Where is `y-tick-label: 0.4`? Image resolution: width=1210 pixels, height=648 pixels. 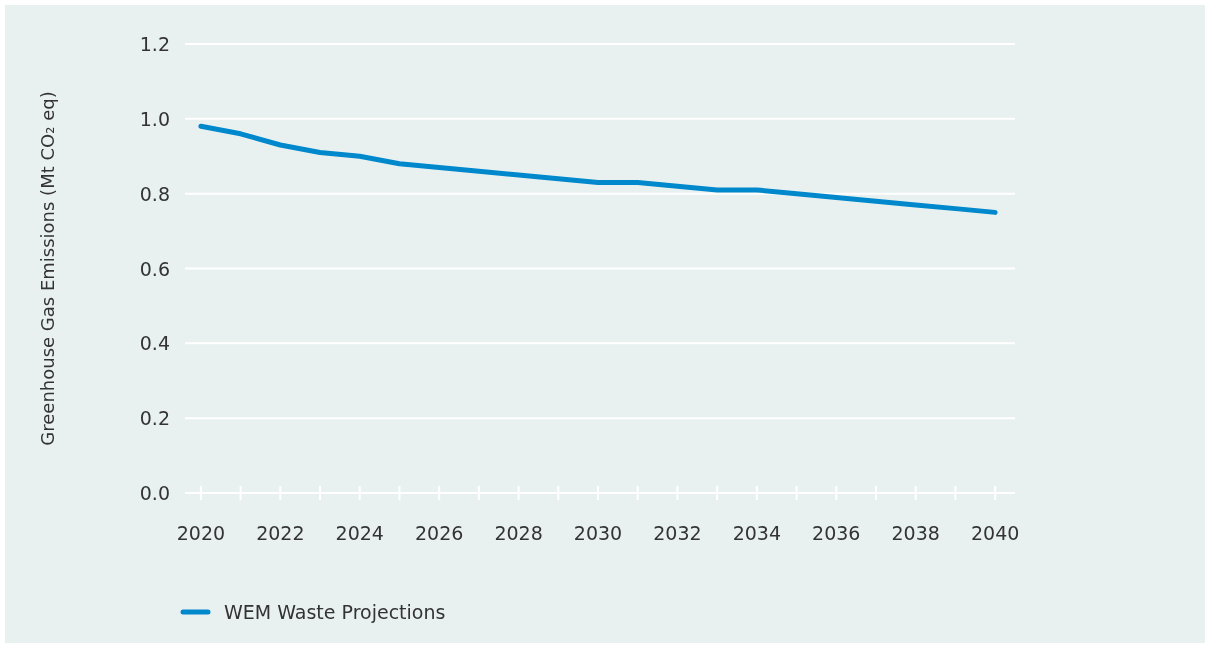 y-tick-label: 0.4 is located at coordinates (154, 343).